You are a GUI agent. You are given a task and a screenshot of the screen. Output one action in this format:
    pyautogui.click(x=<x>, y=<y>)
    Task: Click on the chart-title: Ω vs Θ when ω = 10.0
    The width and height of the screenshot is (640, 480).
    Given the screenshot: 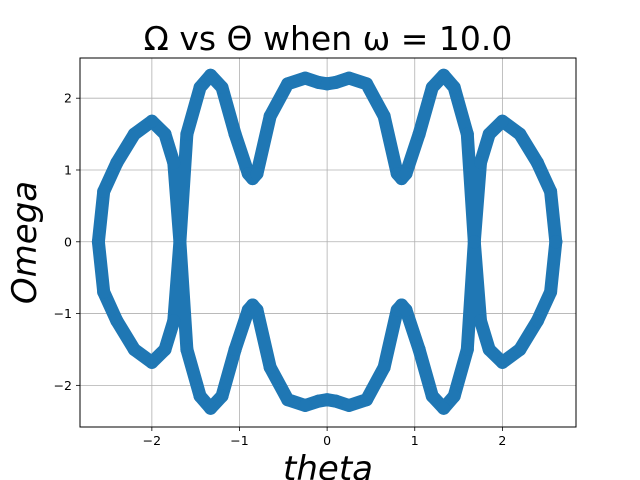 What is the action you would take?
    pyautogui.click(x=328, y=38)
    